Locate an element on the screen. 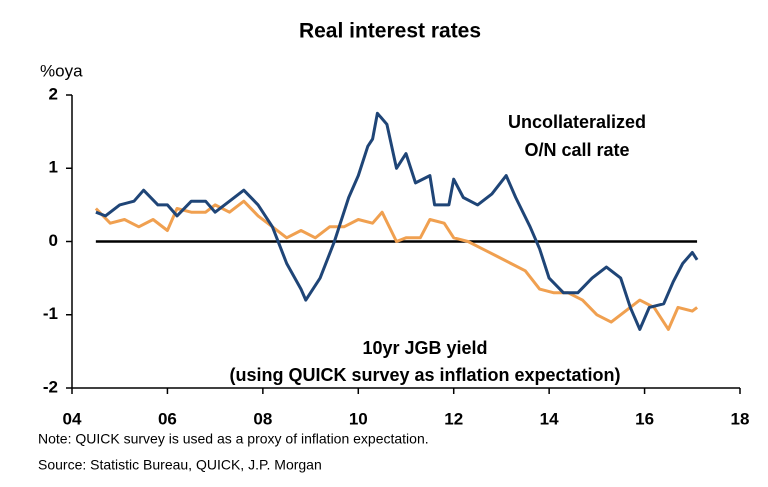 This screenshot has height=487, width=768. y-tick-label: 2 is located at coordinates (53, 93).